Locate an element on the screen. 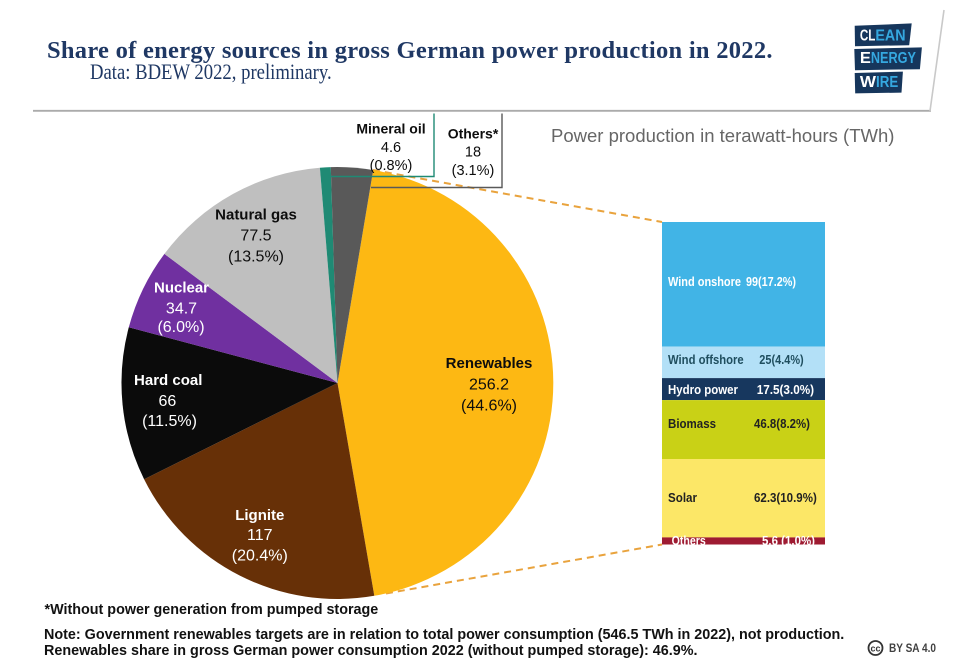 The height and width of the screenshot is (671, 975). svg-text: (44.6%) is located at coordinates (489, 405).